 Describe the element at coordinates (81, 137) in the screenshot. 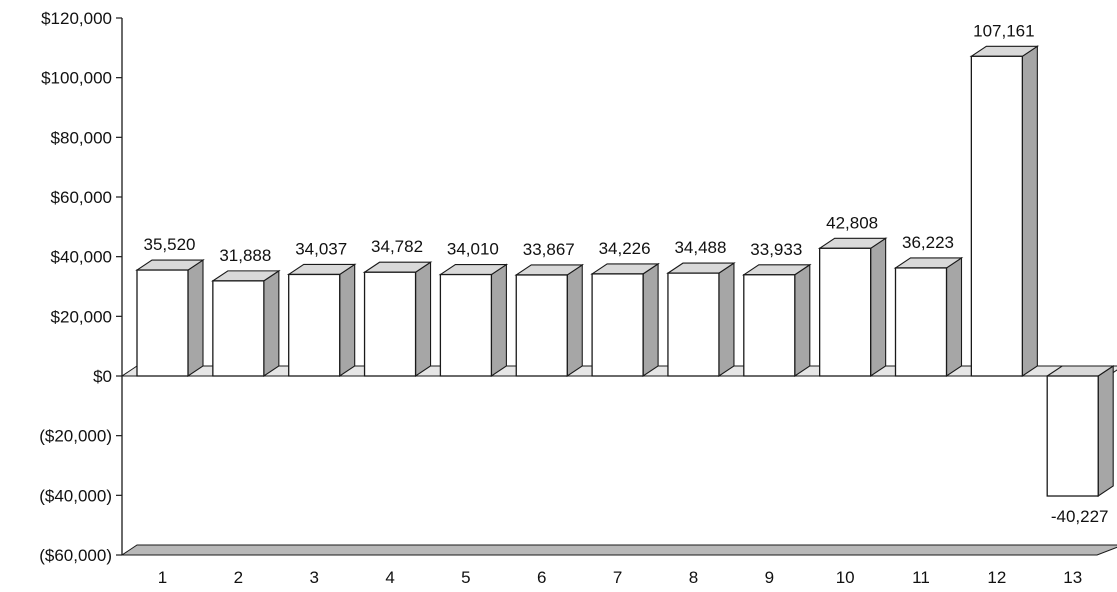

I see `y-tick-label: $80,000` at that location.